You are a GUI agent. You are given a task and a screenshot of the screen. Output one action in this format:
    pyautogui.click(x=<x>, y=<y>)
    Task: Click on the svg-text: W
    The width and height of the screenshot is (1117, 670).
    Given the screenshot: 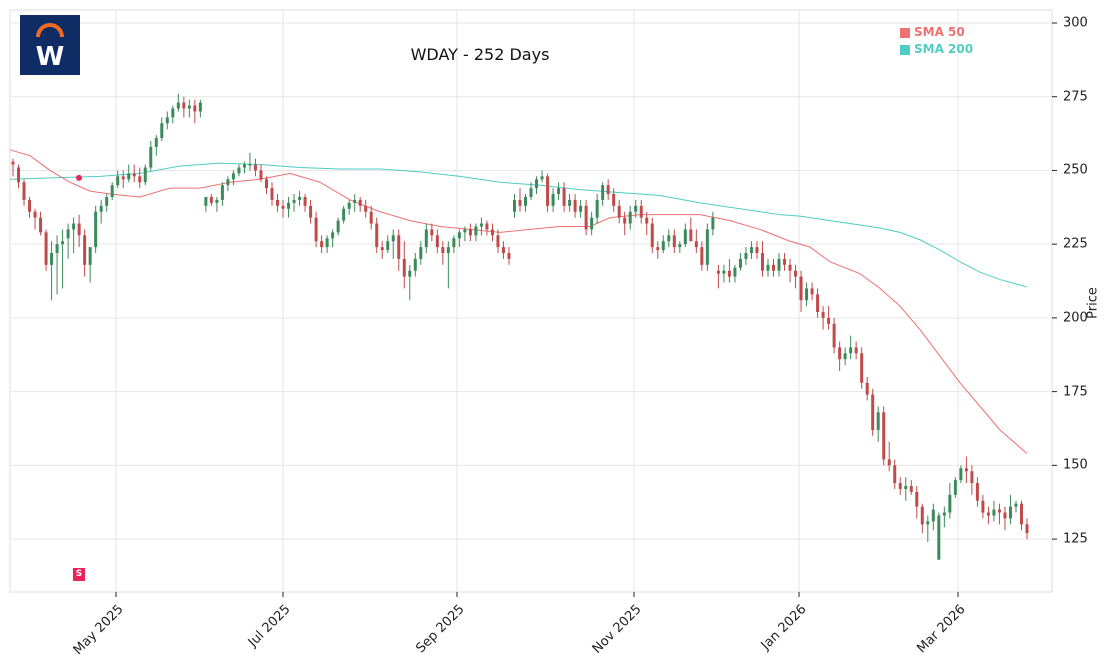 What is the action you would take?
    pyautogui.click(x=50, y=57)
    